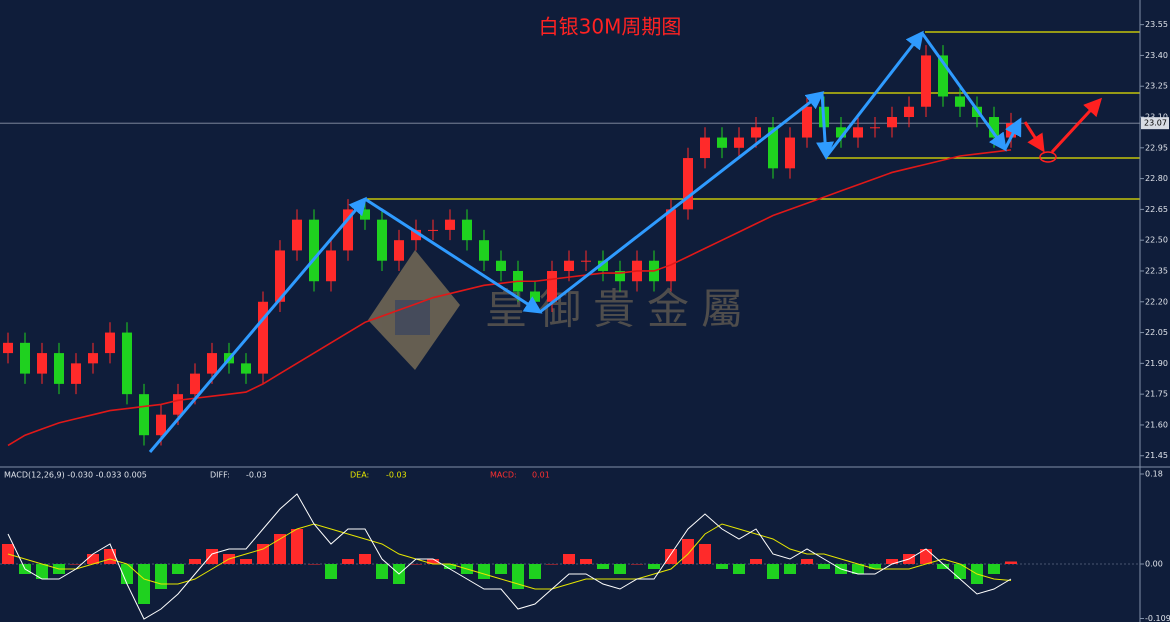 This screenshot has width=1170, height=622. Describe the element at coordinates (1156, 301) in the screenshot. I see `y-tick-label: 22.20` at that location.